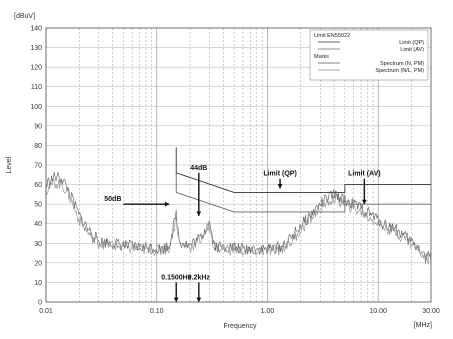 The image size is (453, 339). I want to click on y-unit-label: [dBuV], so click(24, 16).